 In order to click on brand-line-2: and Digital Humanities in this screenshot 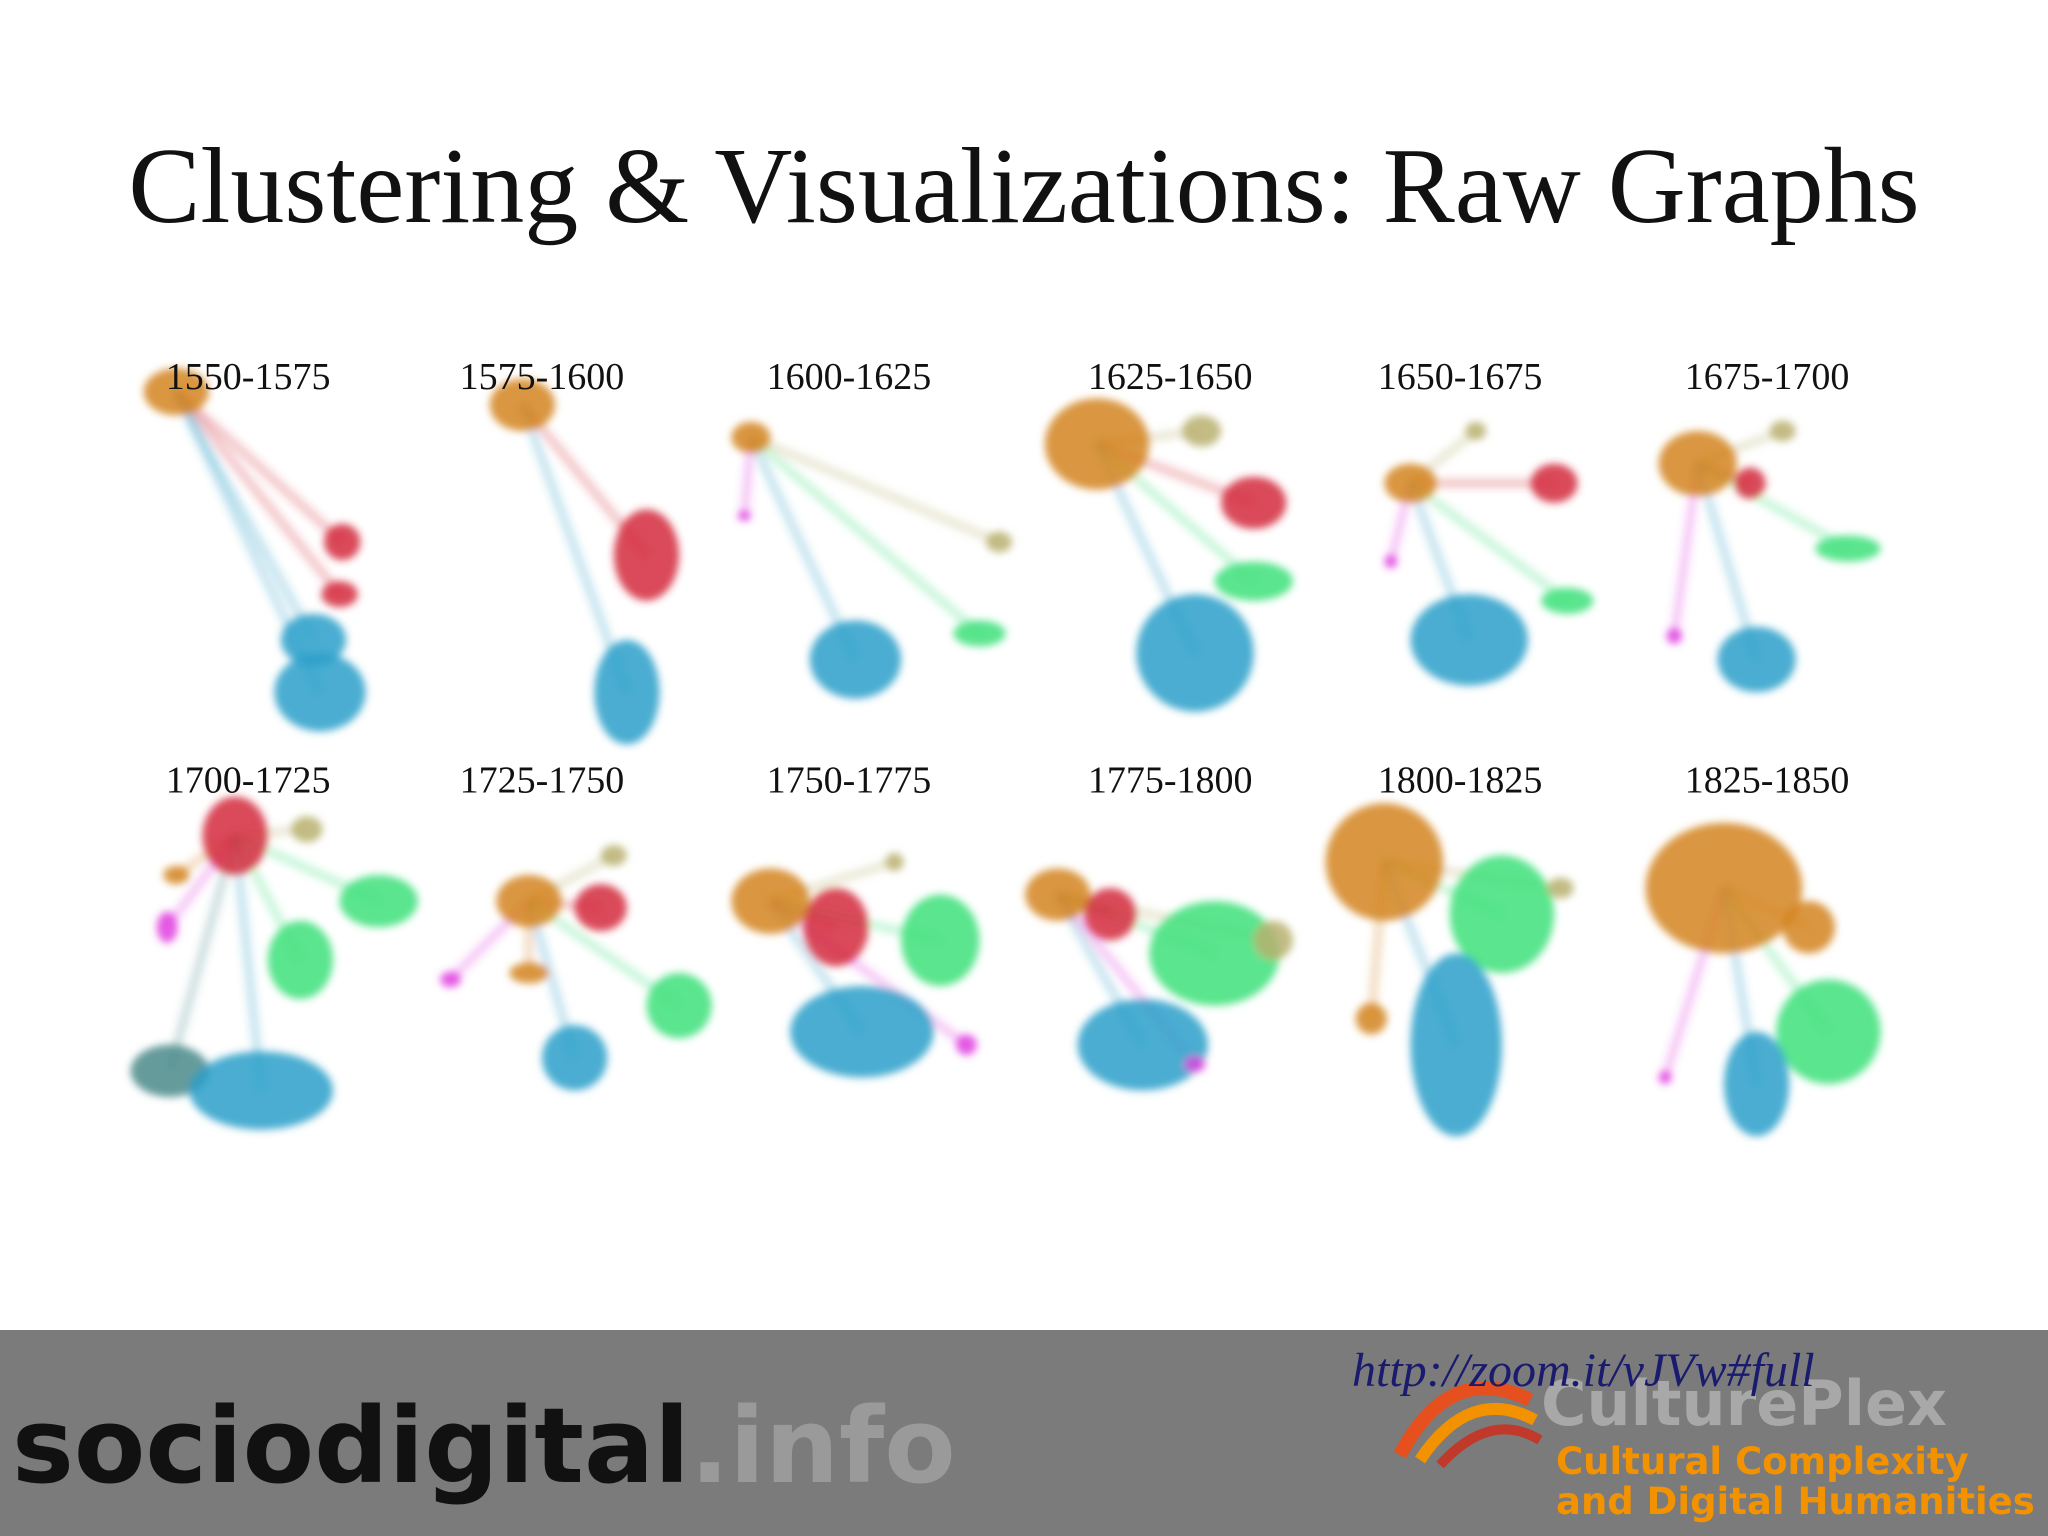, I will do `click(1795, 1501)`.